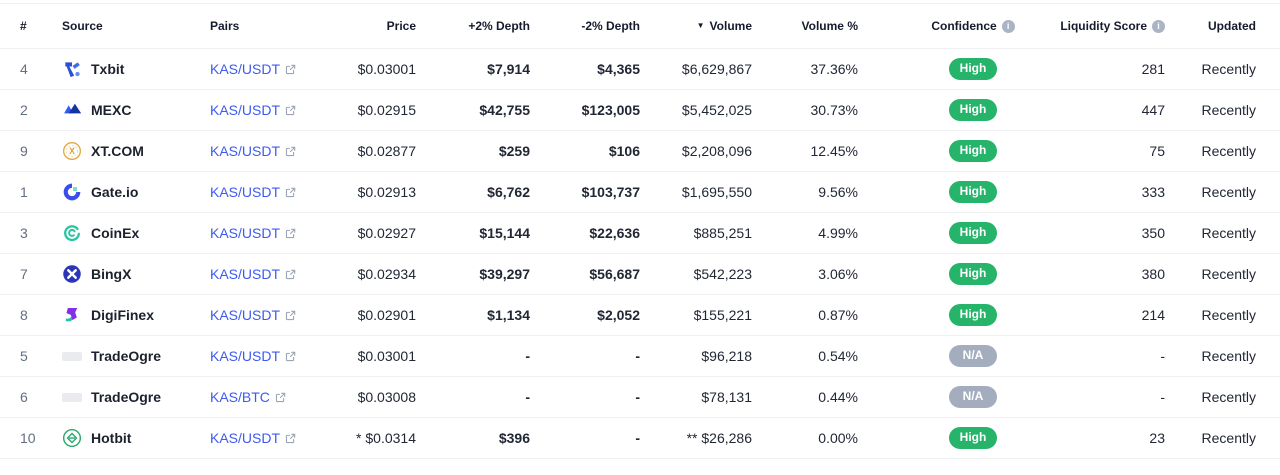 This screenshot has height=475, width=1280. I want to click on exchange-name: DigiFinex, so click(123, 315).